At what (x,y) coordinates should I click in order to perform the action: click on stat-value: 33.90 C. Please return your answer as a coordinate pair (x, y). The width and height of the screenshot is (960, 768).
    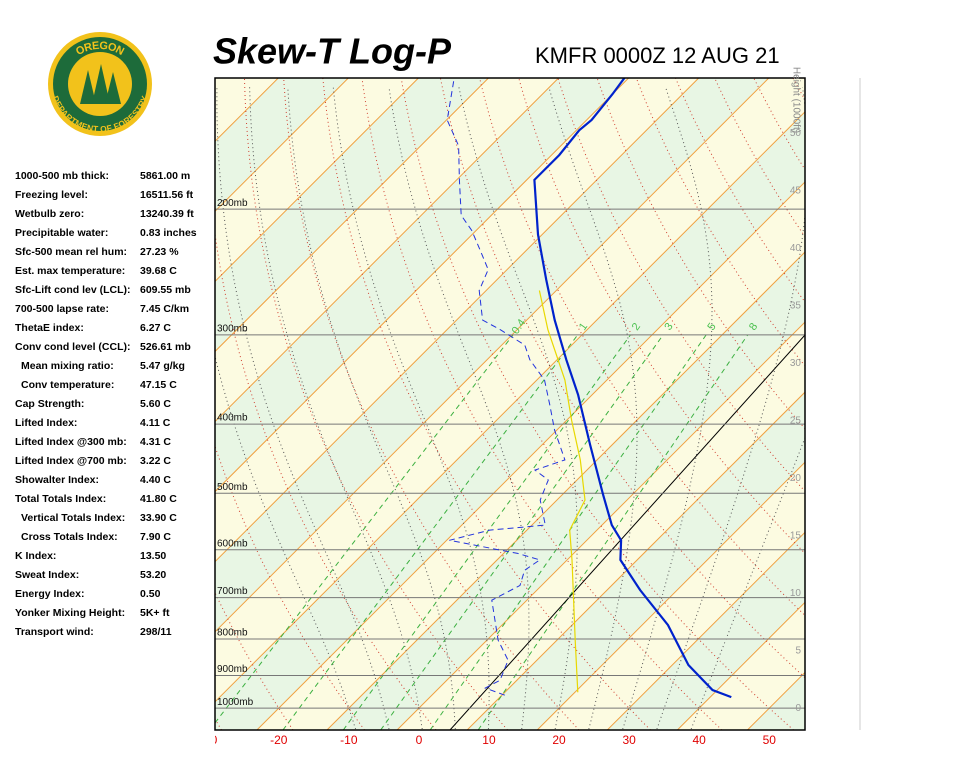
    Looking at the image, I should click on (158, 518).